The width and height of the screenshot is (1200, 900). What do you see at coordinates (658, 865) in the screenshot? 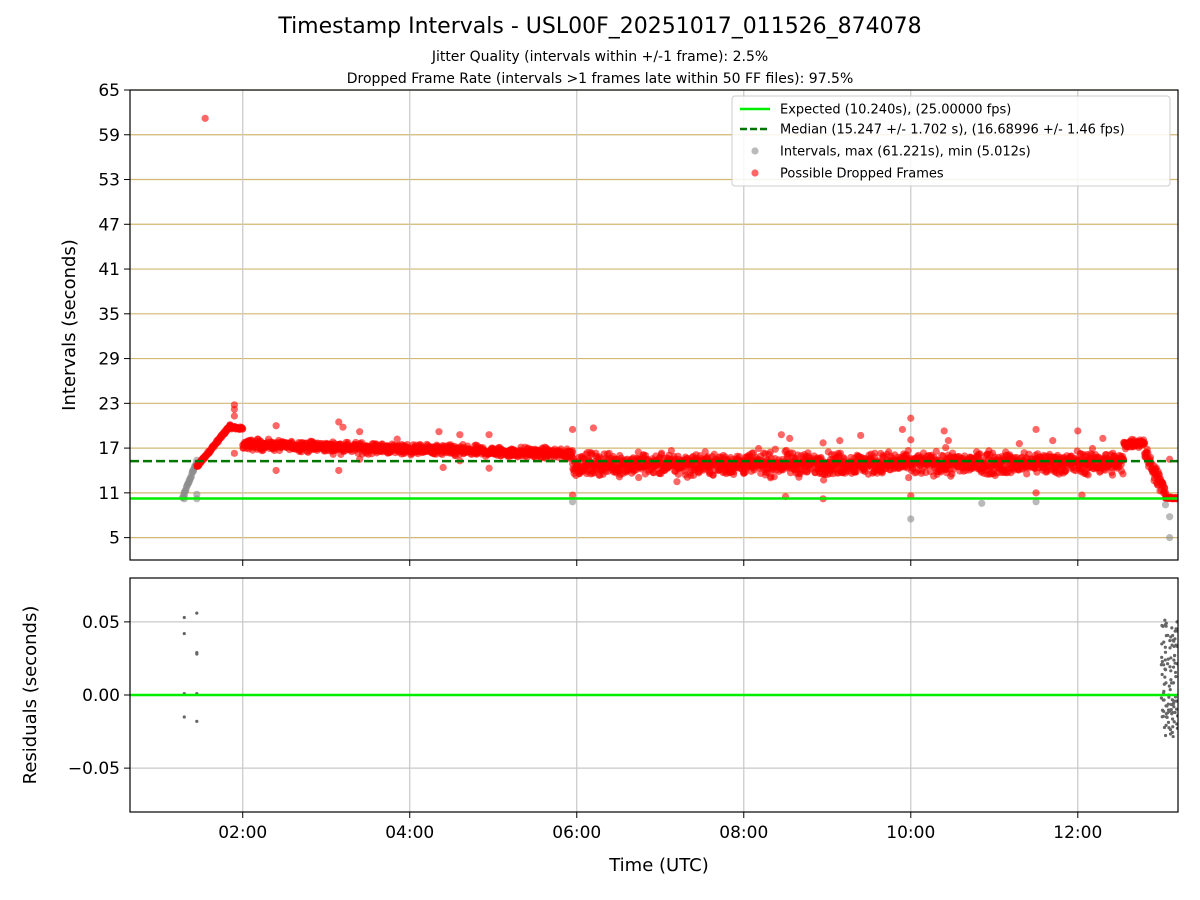
I see `x-axis-label: Time (UTC)` at bounding box center [658, 865].